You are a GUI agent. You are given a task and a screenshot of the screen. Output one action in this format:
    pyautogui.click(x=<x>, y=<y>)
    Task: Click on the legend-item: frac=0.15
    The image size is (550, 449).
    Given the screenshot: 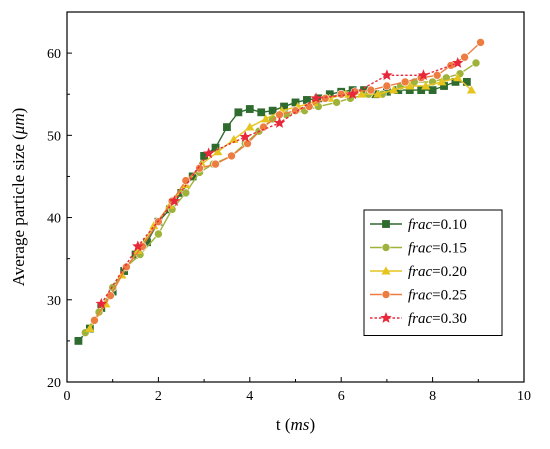 What is the action you would take?
    pyautogui.click(x=418, y=249)
    